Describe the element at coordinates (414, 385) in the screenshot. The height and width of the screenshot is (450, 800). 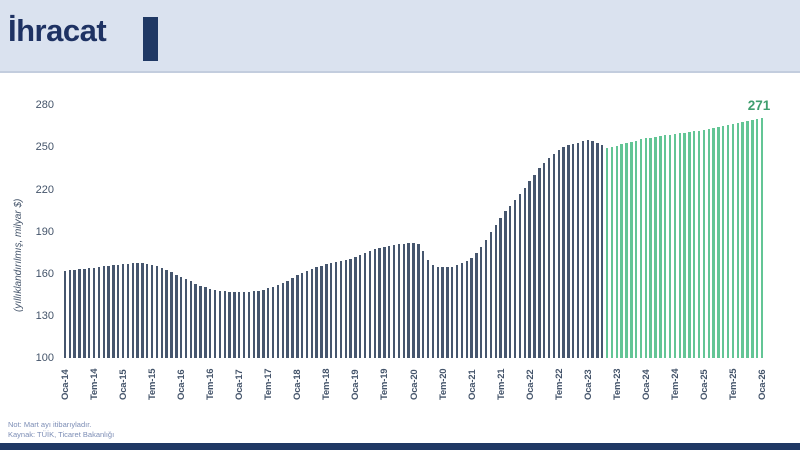
I see `x-tick-label: Oca-20` at that location.